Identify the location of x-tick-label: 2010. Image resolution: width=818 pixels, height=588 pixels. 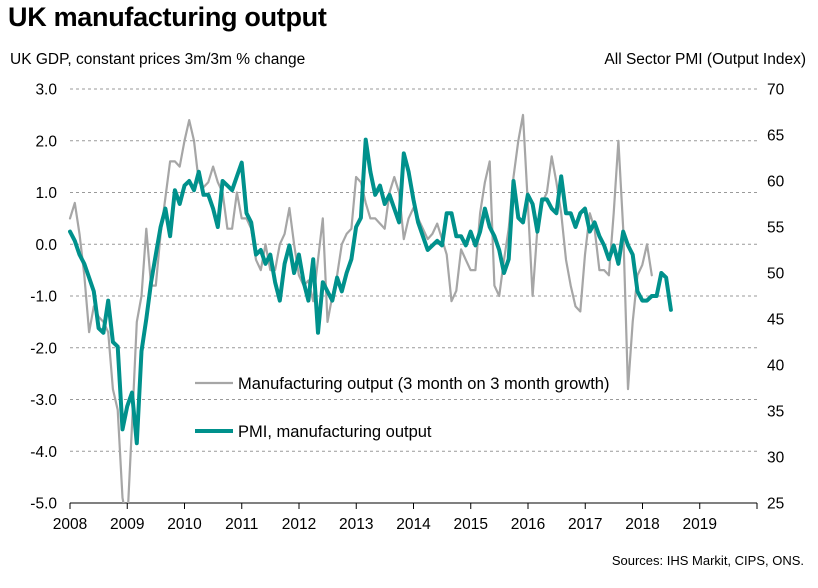
(184, 524).